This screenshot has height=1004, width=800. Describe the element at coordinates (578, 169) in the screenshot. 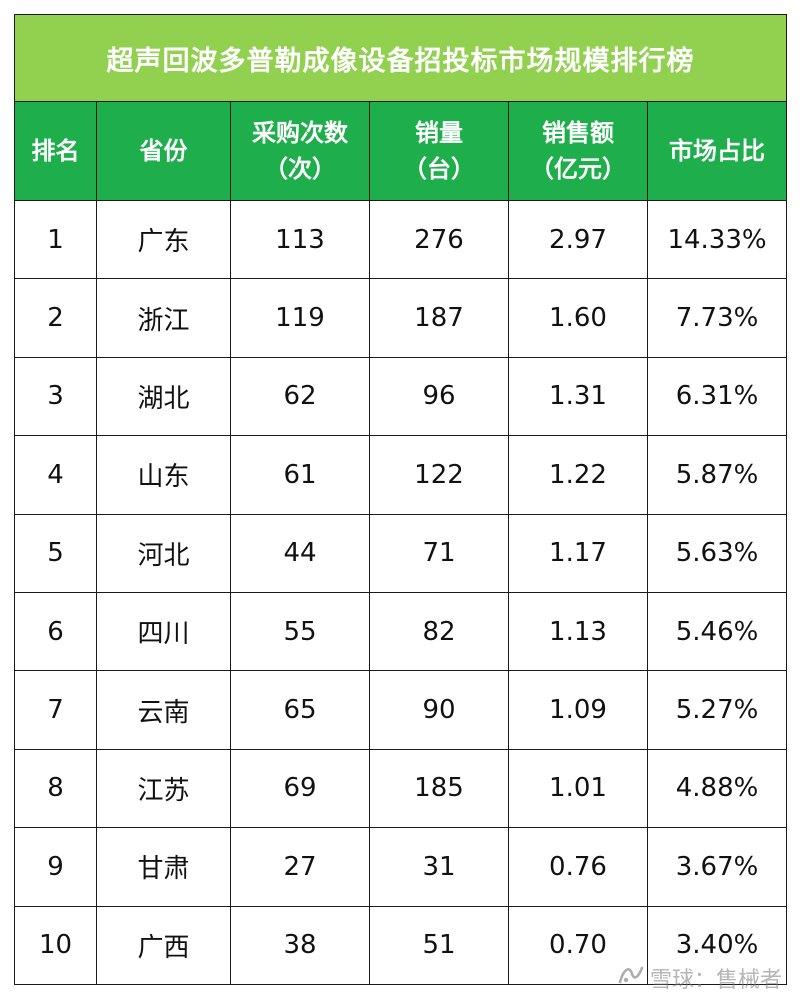

I see `header-sales-unit: （亿元）` at that location.